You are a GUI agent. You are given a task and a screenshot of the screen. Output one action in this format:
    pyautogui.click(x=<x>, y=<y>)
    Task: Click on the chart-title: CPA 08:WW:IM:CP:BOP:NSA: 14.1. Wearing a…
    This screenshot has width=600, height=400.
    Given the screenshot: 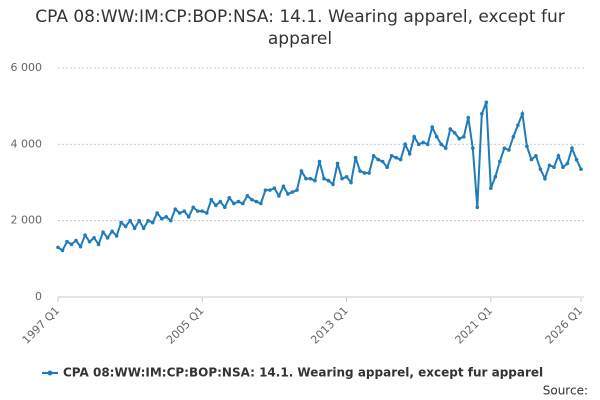 What is the action you would take?
    pyautogui.click(x=300, y=28)
    